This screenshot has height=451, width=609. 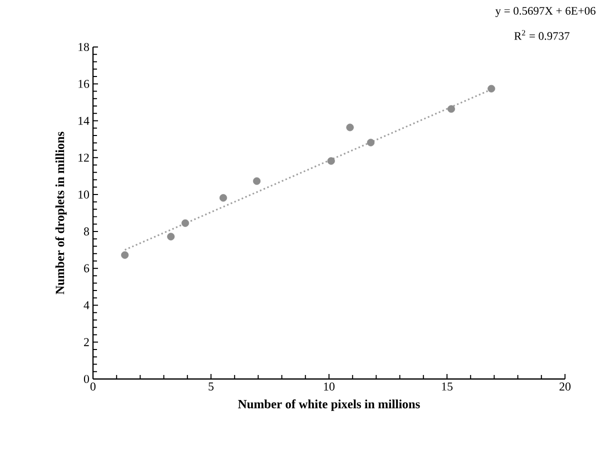 What do you see at coordinates (87, 231) in the screenshot?
I see `y-tick-label: 8` at bounding box center [87, 231].